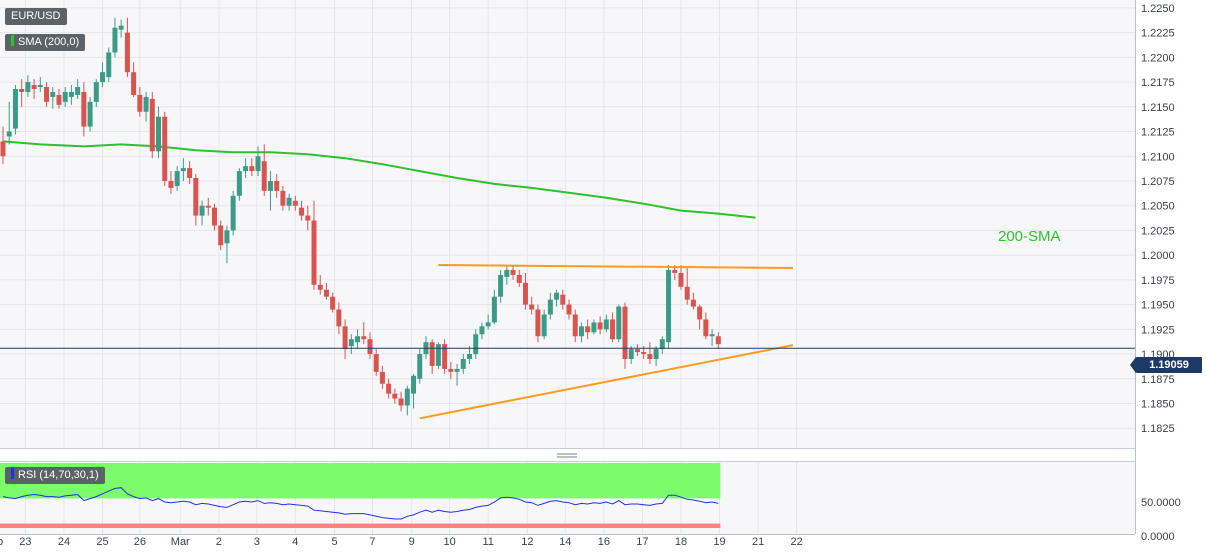  I want to click on sma-layer, so click(379, 179).